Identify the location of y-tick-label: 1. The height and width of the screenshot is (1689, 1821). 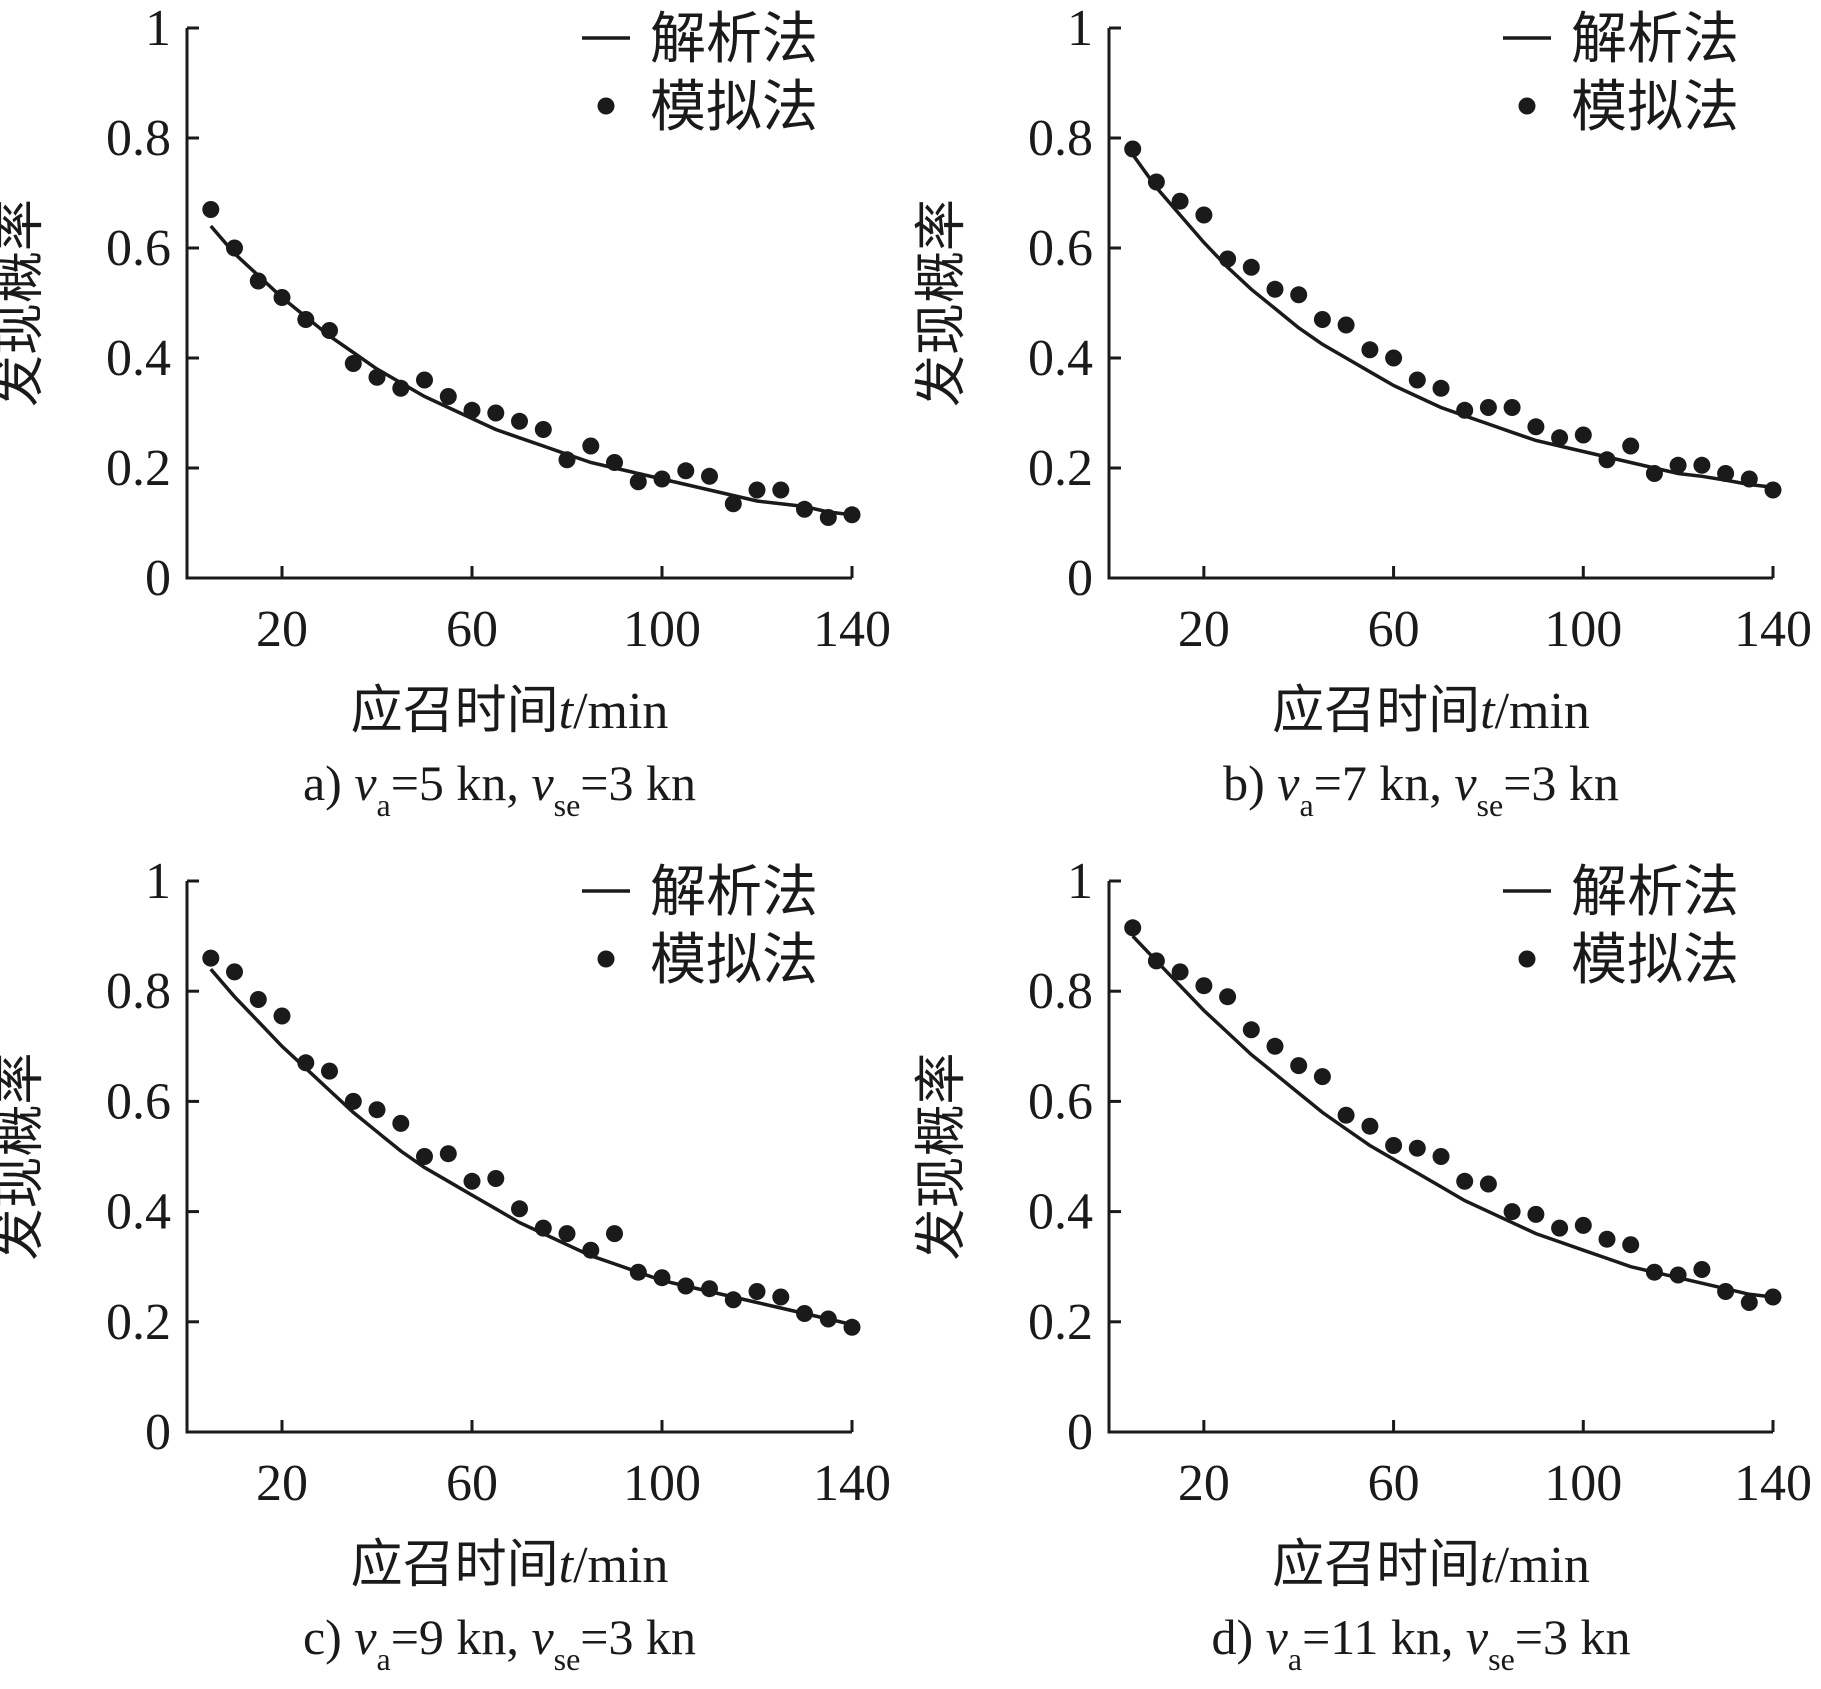
(1080, 881).